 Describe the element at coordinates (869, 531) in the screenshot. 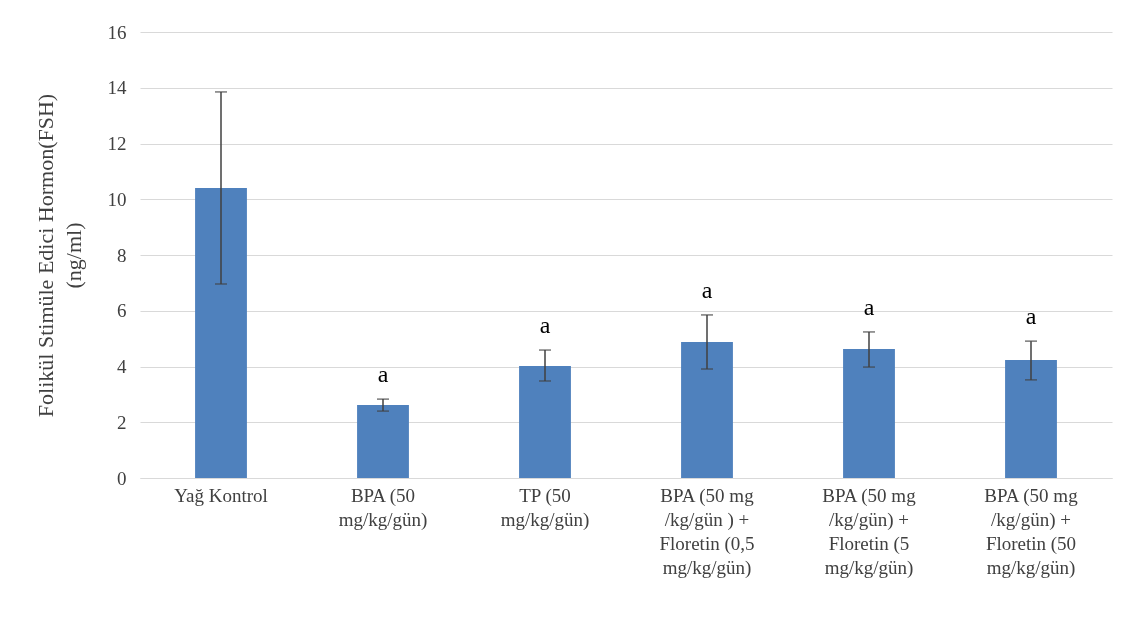

I see `x-tick-label: BPA (50 mg /kg/gün) + Floretin (5 mg/kg/gün)` at that location.